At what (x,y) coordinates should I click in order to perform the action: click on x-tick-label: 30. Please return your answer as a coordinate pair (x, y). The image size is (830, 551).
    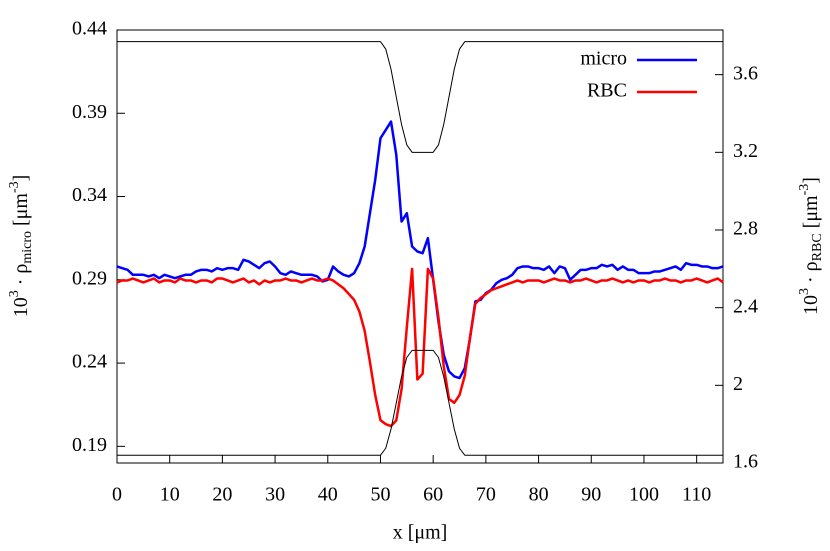
    Looking at the image, I should click on (275, 495).